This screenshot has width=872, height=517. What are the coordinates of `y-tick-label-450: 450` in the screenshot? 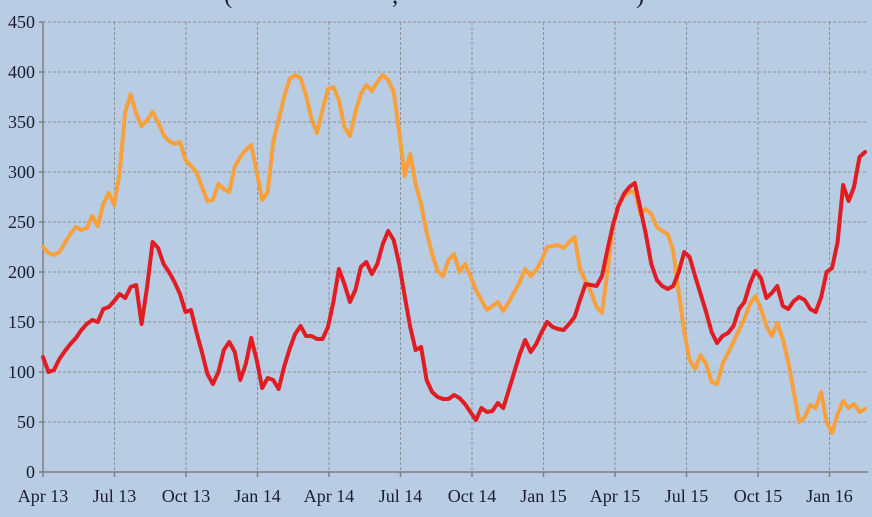 It's located at (21, 22).